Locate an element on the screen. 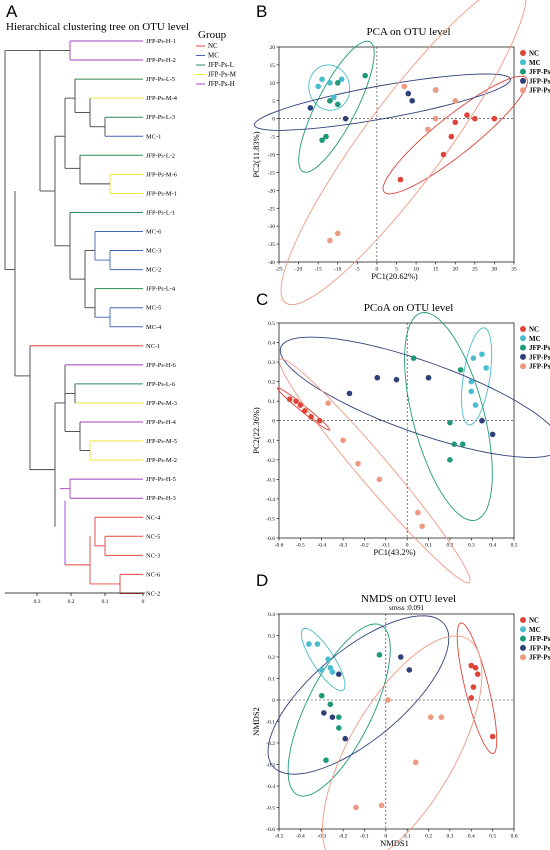 Image resolution: width=550 pixels, height=850 pixels. y-tick-label: -0.3 is located at coordinates (270, 766).